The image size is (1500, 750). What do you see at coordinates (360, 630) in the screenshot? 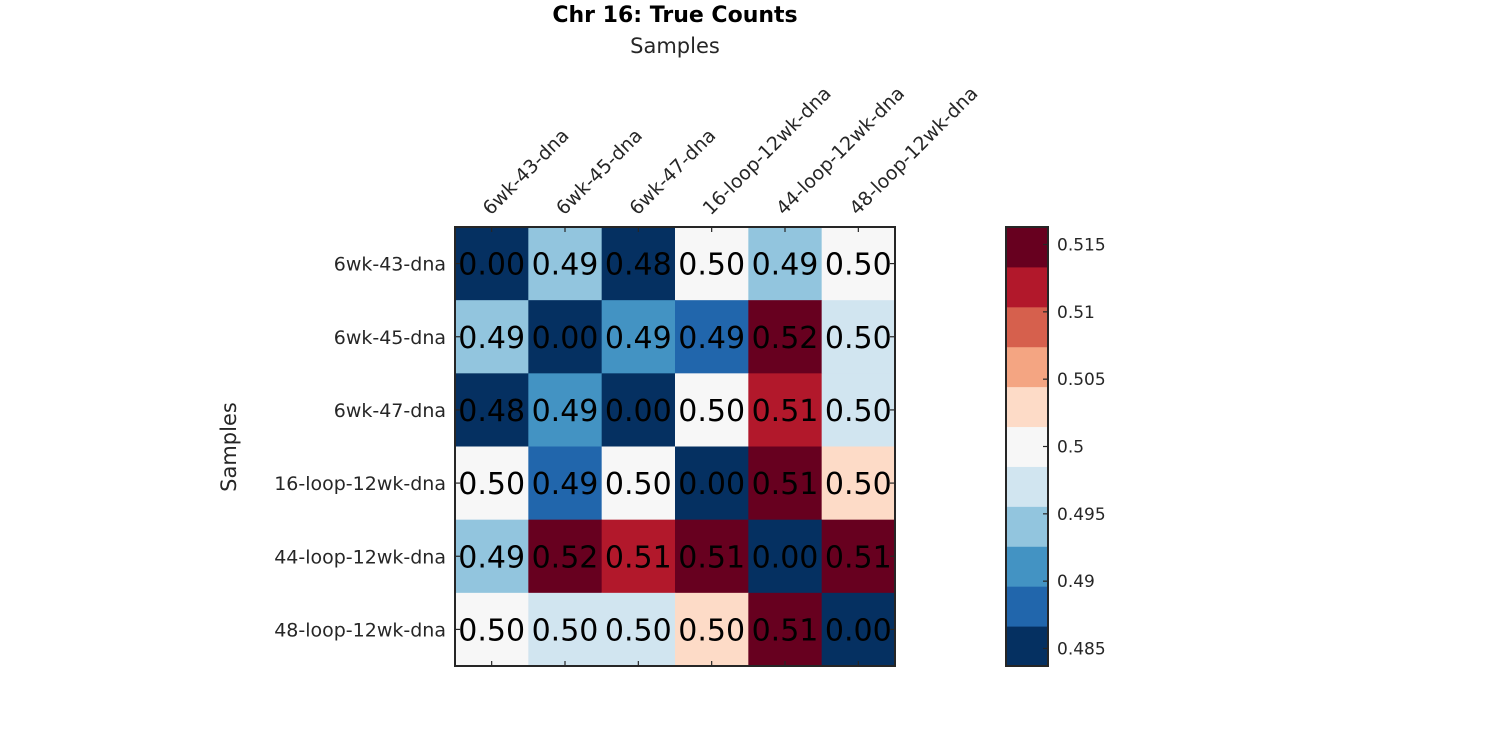
I see `y-tick-label: 48-loop-12wk-dna` at bounding box center [360, 630].